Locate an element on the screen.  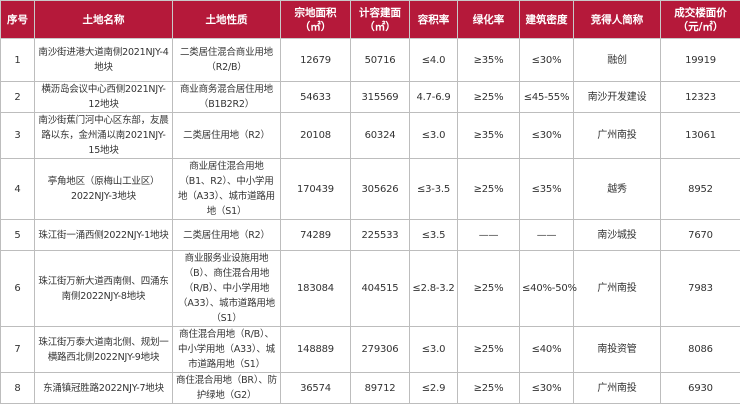
cell-land-use: 二类居住混合商业用地（R2/B） is located at coordinates (227, 60).